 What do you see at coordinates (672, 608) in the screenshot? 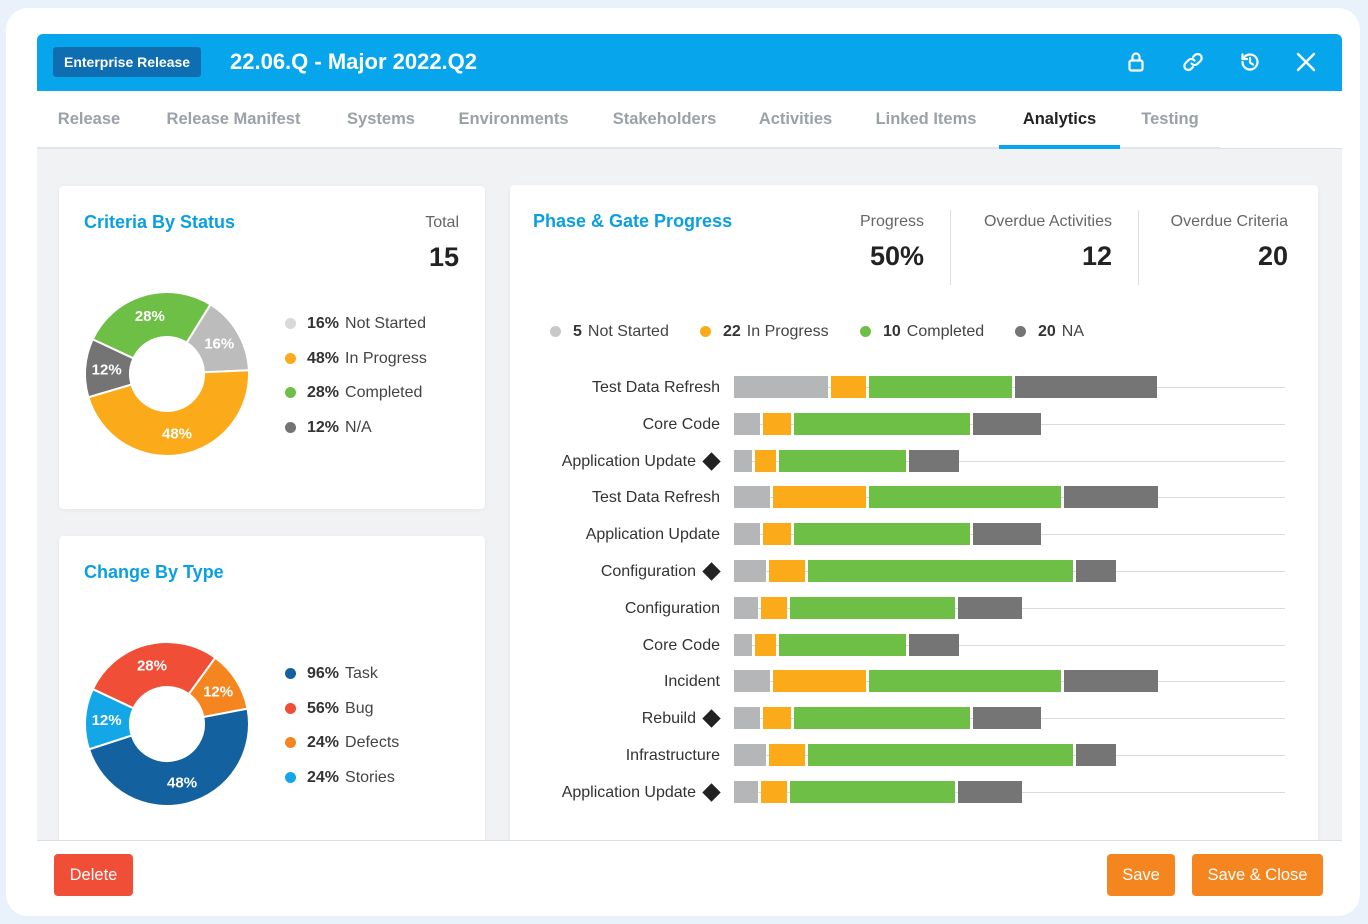
I see `phase-row-label: Configuration` at bounding box center [672, 608].